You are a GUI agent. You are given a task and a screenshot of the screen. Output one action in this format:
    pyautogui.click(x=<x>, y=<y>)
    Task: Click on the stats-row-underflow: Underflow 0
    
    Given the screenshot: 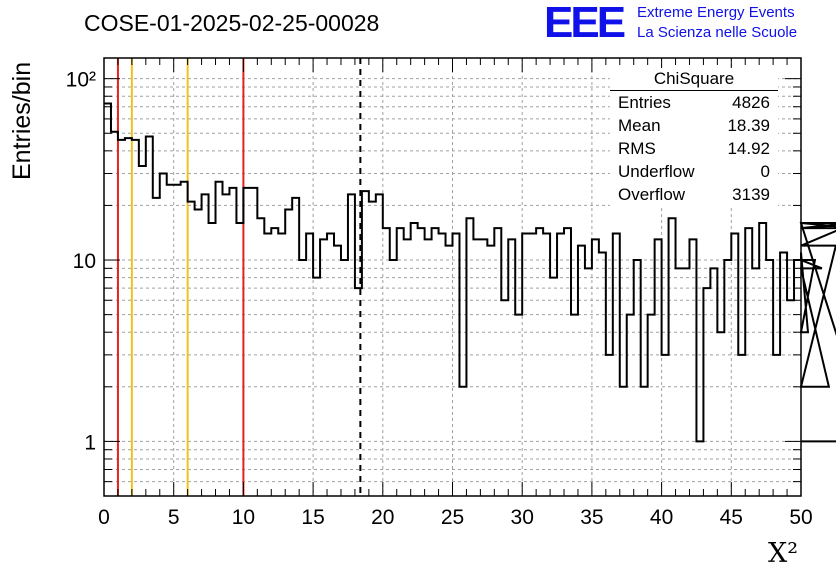 What is the action you would take?
    pyautogui.click(x=694, y=171)
    